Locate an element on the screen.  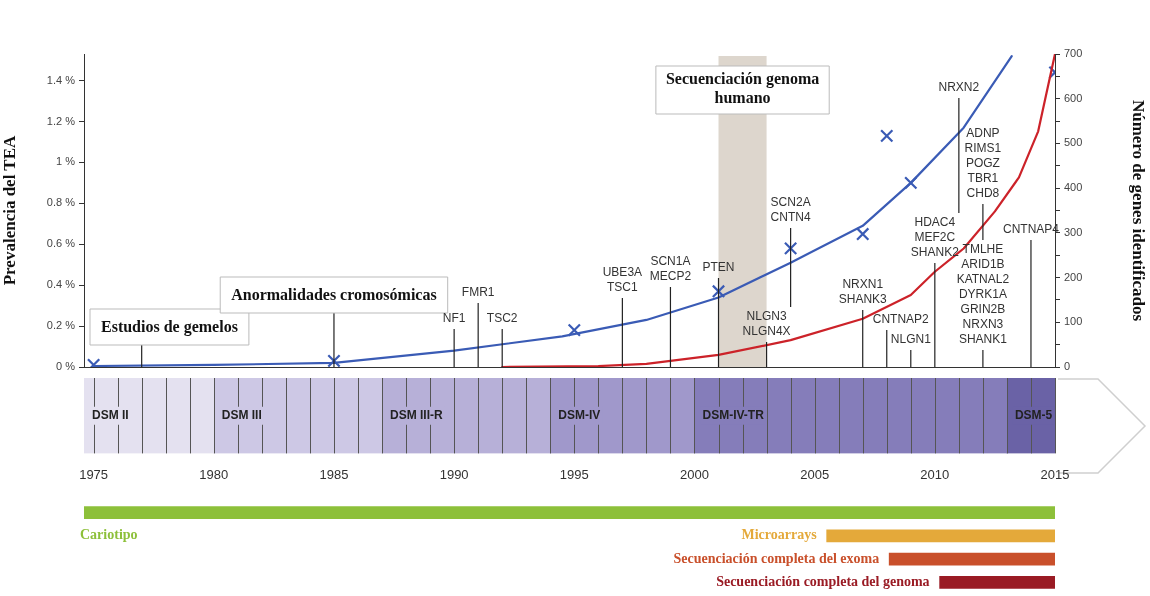
ref-line-label: SCN2A CNTN4 is located at coordinates (790, 210).